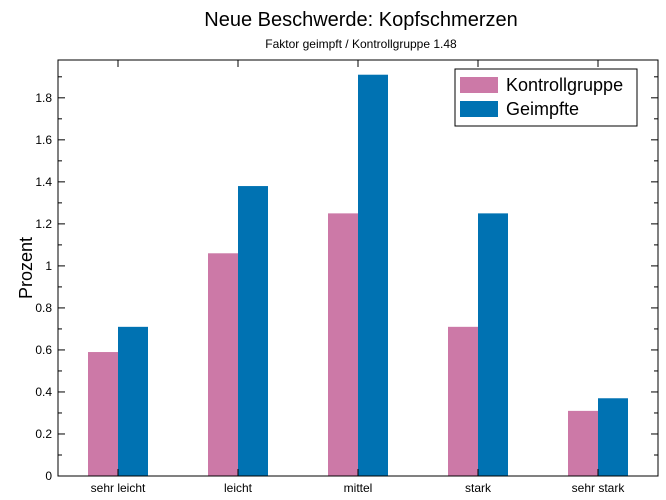 The image size is (666, 500). Describe the element at coordinates (564, 85) in the screenshot. I see `legend-label-0: Kontrollgruppe` at that location.